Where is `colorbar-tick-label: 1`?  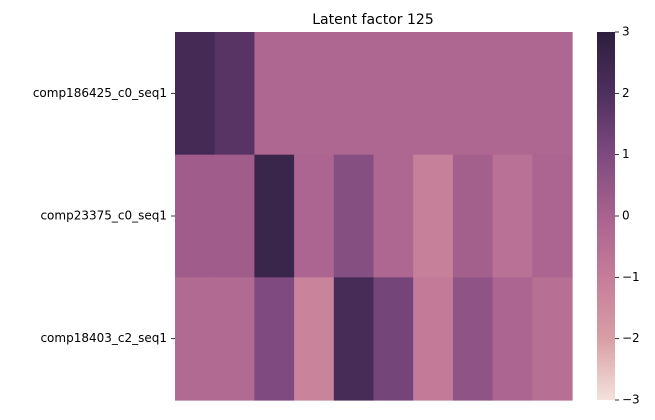 colorbar-tick-label: 1 is located at coordinates (626, 154).